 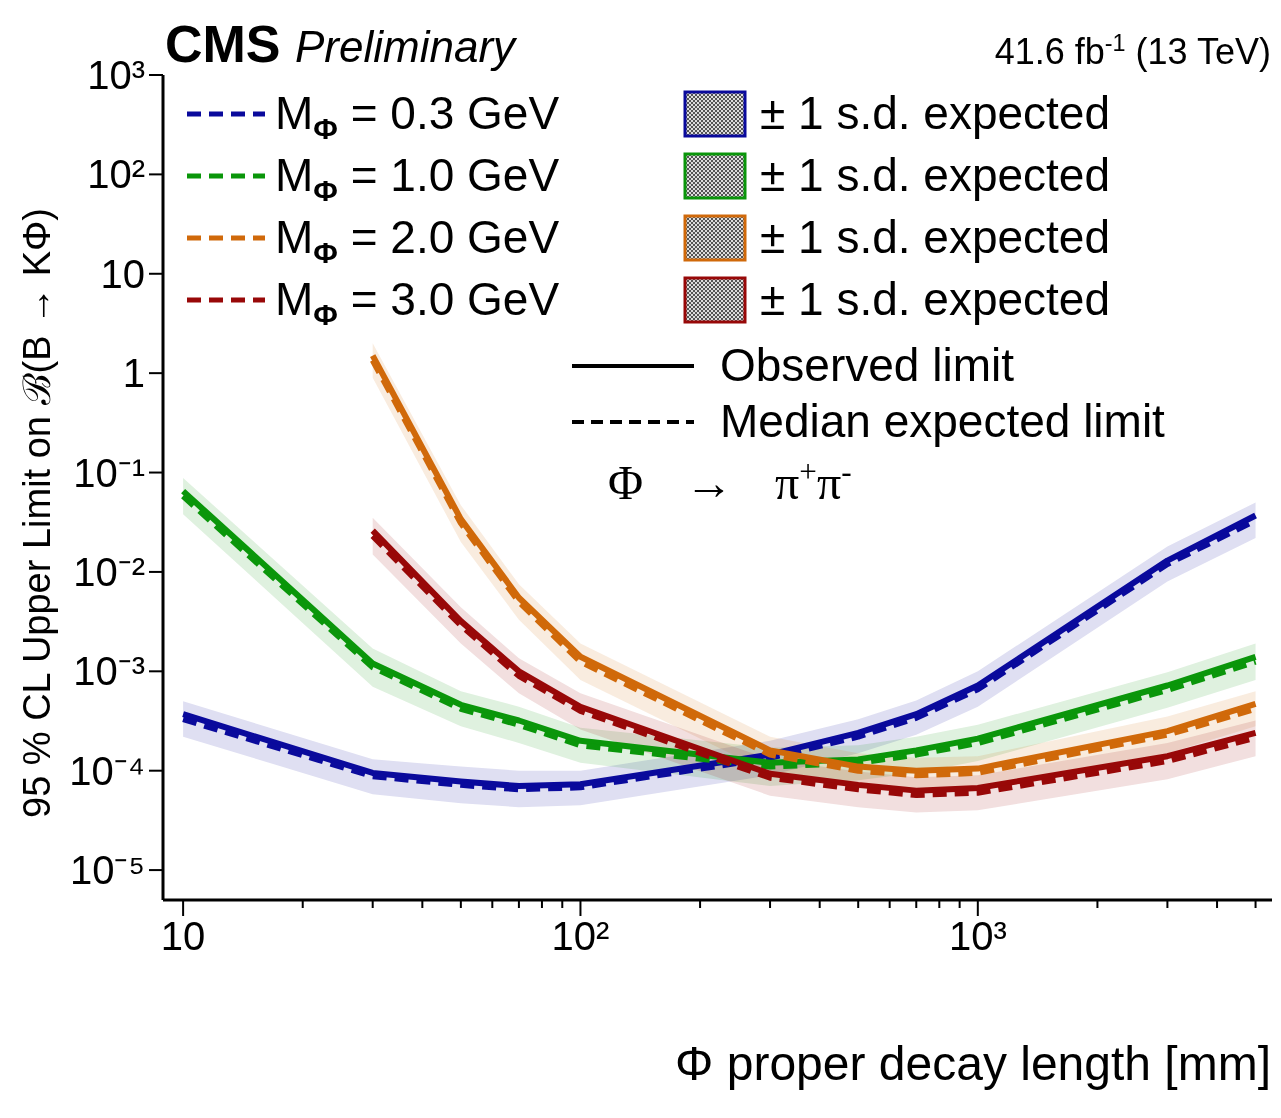 What do you see at coordinates (405, 46) in the screenshot?
I see `chart-subtitle: Preliminary` at bounding box center [405, 46].